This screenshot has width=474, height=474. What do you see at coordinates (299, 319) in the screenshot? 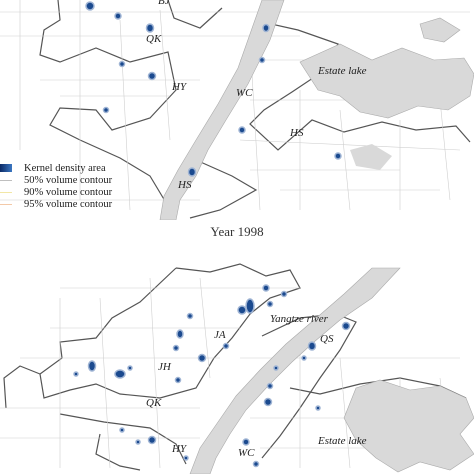
I see `river-label-yangtze: Yangtze river` at bounding box center [299, 319].